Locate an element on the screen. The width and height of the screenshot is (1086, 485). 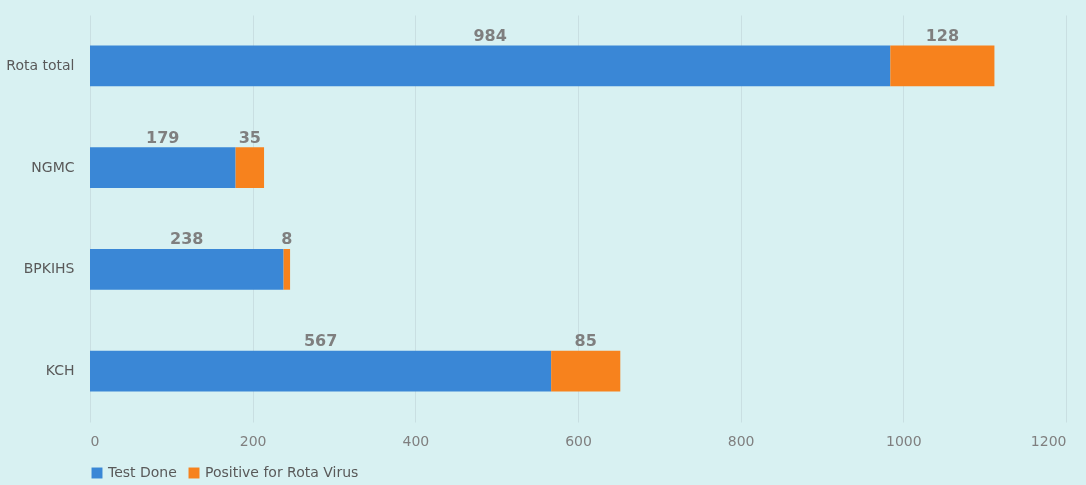
x-tick-label: 800 is located at coordinates (741, 440).